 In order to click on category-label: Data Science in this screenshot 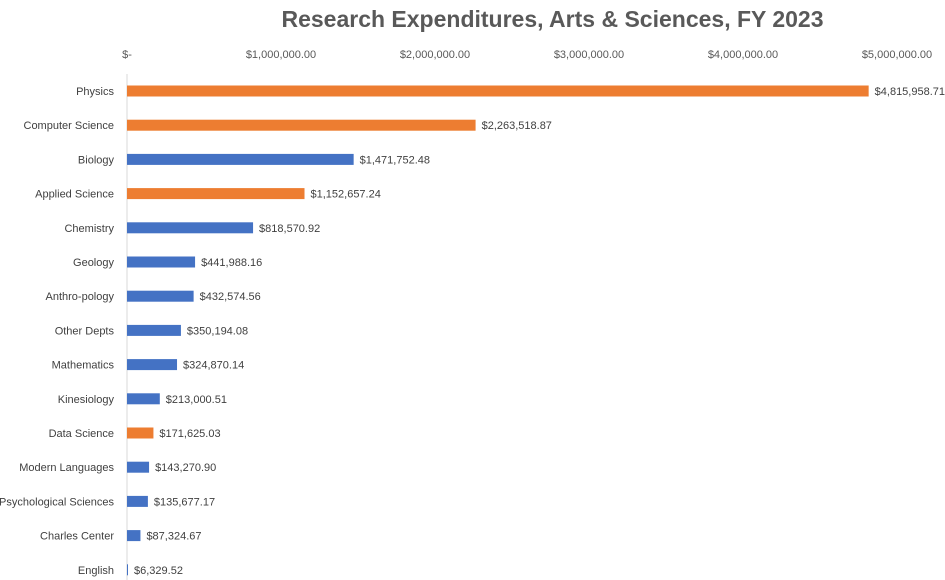, I will do `click(81, 434)`.